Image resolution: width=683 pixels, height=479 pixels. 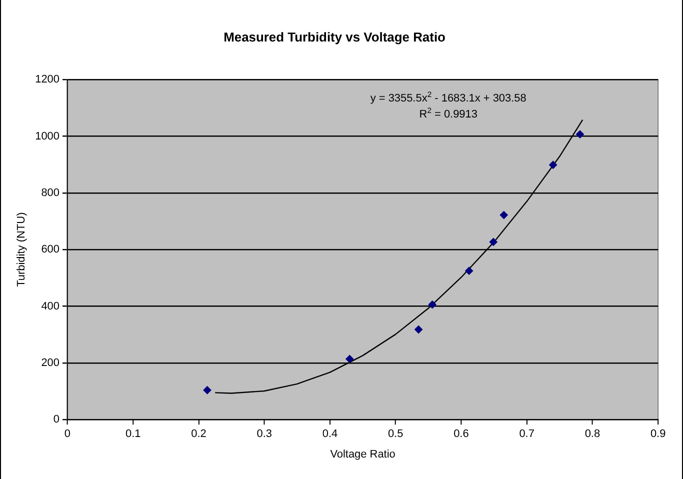 I want to click on chart-title: Measured Turbidity vs Voltage Ratio, so click(x=335, y=36).